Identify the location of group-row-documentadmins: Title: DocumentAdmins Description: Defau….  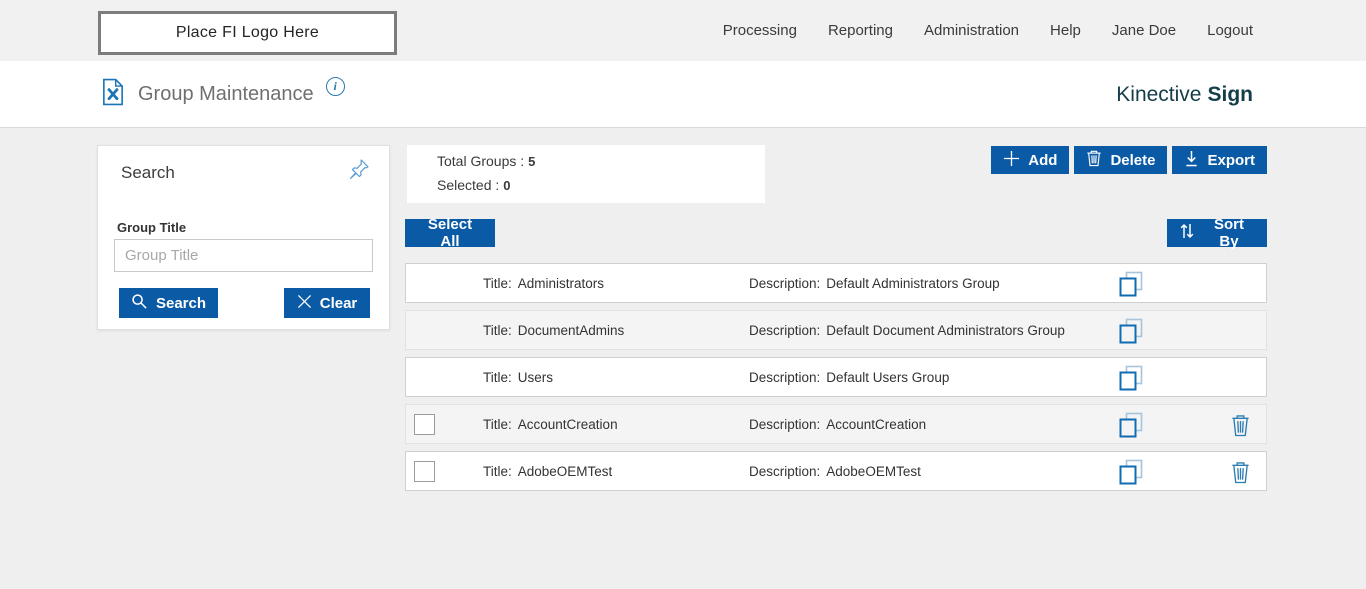
(836, 330).